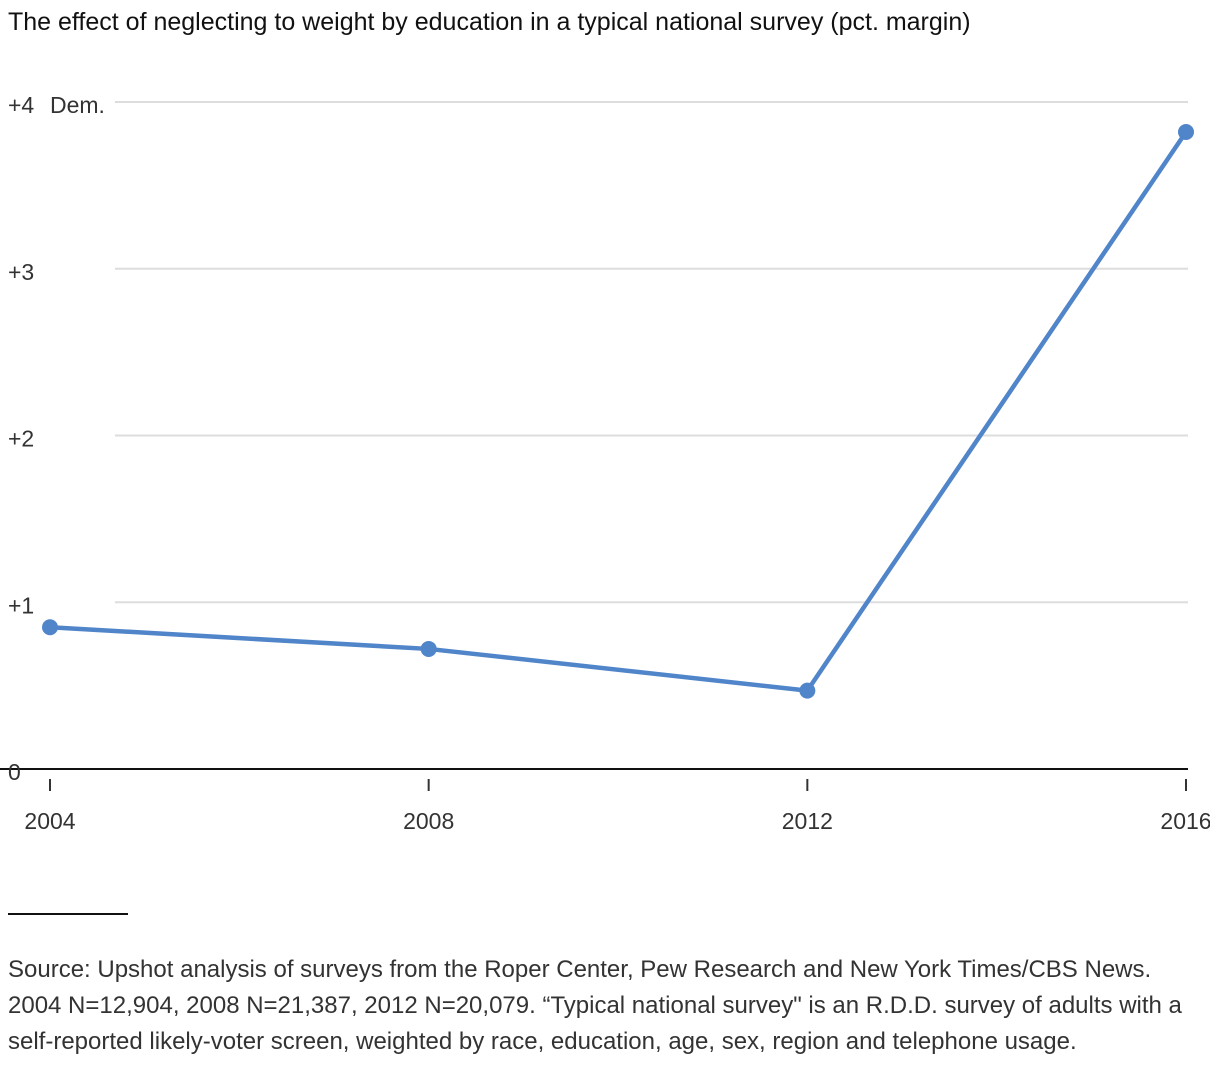 This screenshot has width=1210, height=1086. What do you see at coordinates (428, 648) in the screenshot?
I see `data-point-2008` at bounding box center [428, 648].